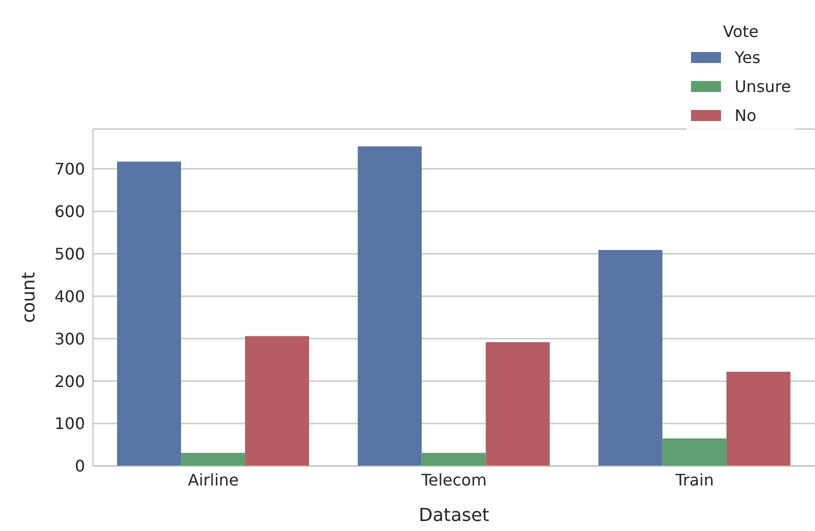 The width and height of the screenshot is (815, 531). I want to click on x-axis-title: Dataset, so click(454, 515).